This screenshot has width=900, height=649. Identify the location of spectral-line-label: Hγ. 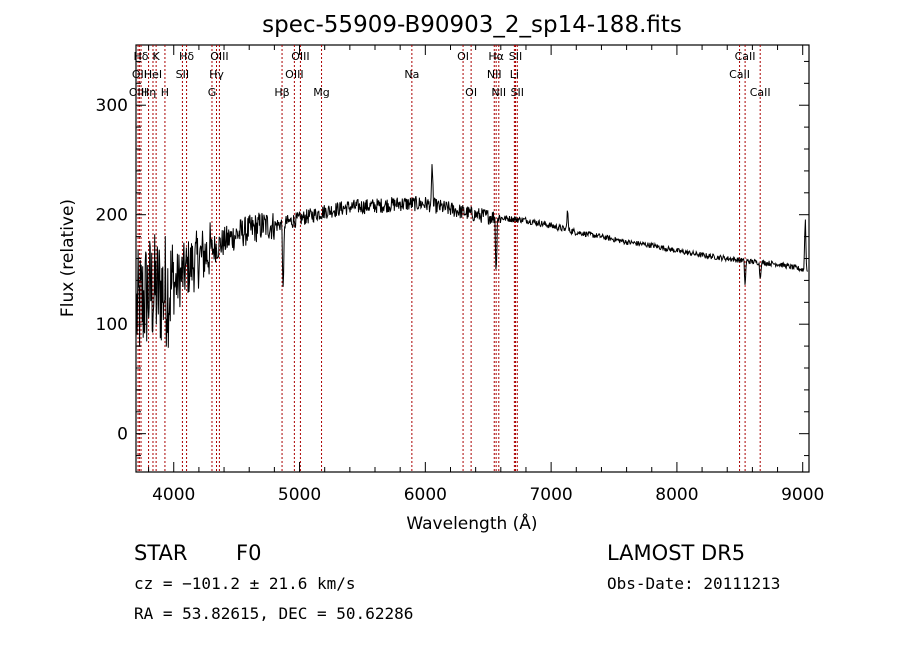
(216, 74).